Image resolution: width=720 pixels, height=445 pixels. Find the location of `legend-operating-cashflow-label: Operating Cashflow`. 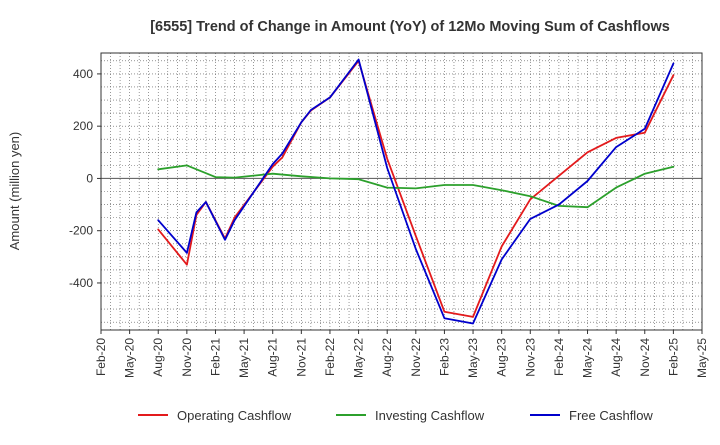

legend-operating-cashflow-label: Operating Cashflow is located at coordinates (234, 415).